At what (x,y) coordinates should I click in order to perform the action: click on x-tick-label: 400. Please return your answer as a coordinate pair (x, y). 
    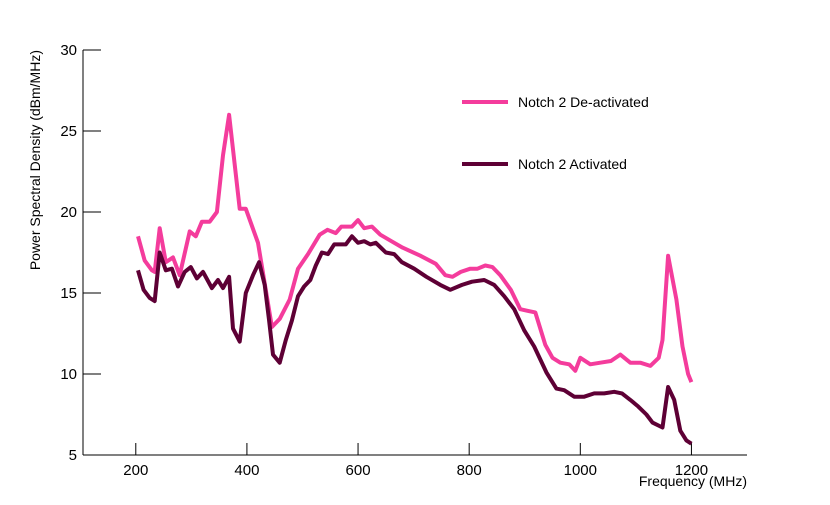
    Looking at the image, I should click on (246, 470).